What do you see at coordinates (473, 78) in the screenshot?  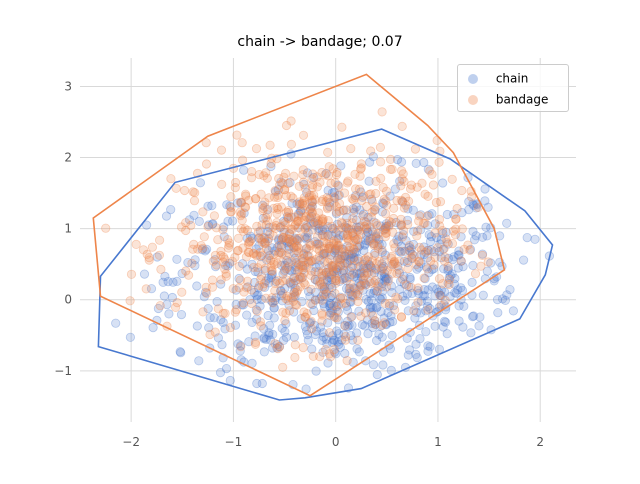 I see `legend-marker-chain` at bounding box center [473, 78].